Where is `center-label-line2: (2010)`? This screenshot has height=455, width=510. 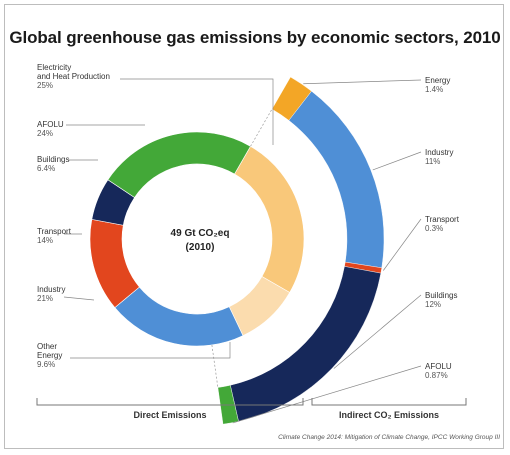 center-label-line2: (2010) is located at coordinates (200, 247).